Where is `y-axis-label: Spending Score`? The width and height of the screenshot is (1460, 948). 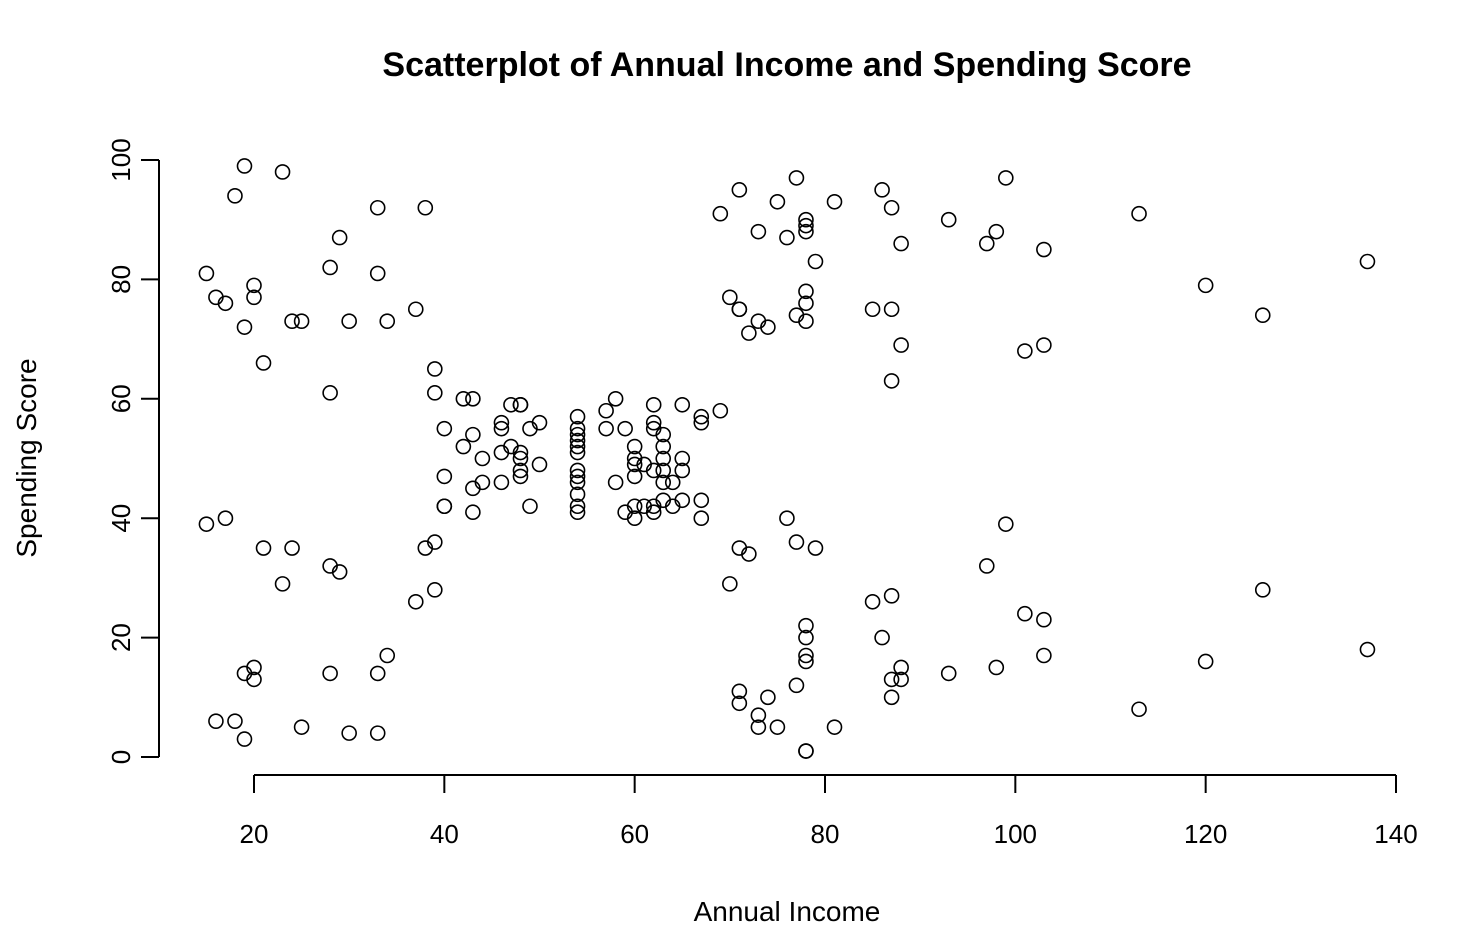
y-axis-label: Spending Score is located at coordinates (26, 457).